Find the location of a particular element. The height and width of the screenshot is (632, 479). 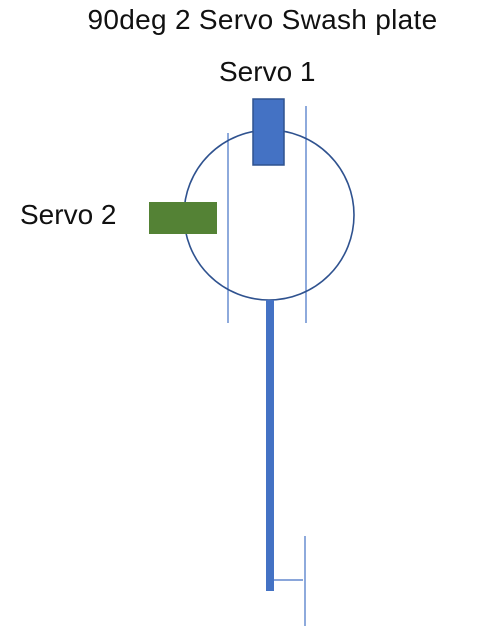

servo-2-block is located at coordinates (183, 218).